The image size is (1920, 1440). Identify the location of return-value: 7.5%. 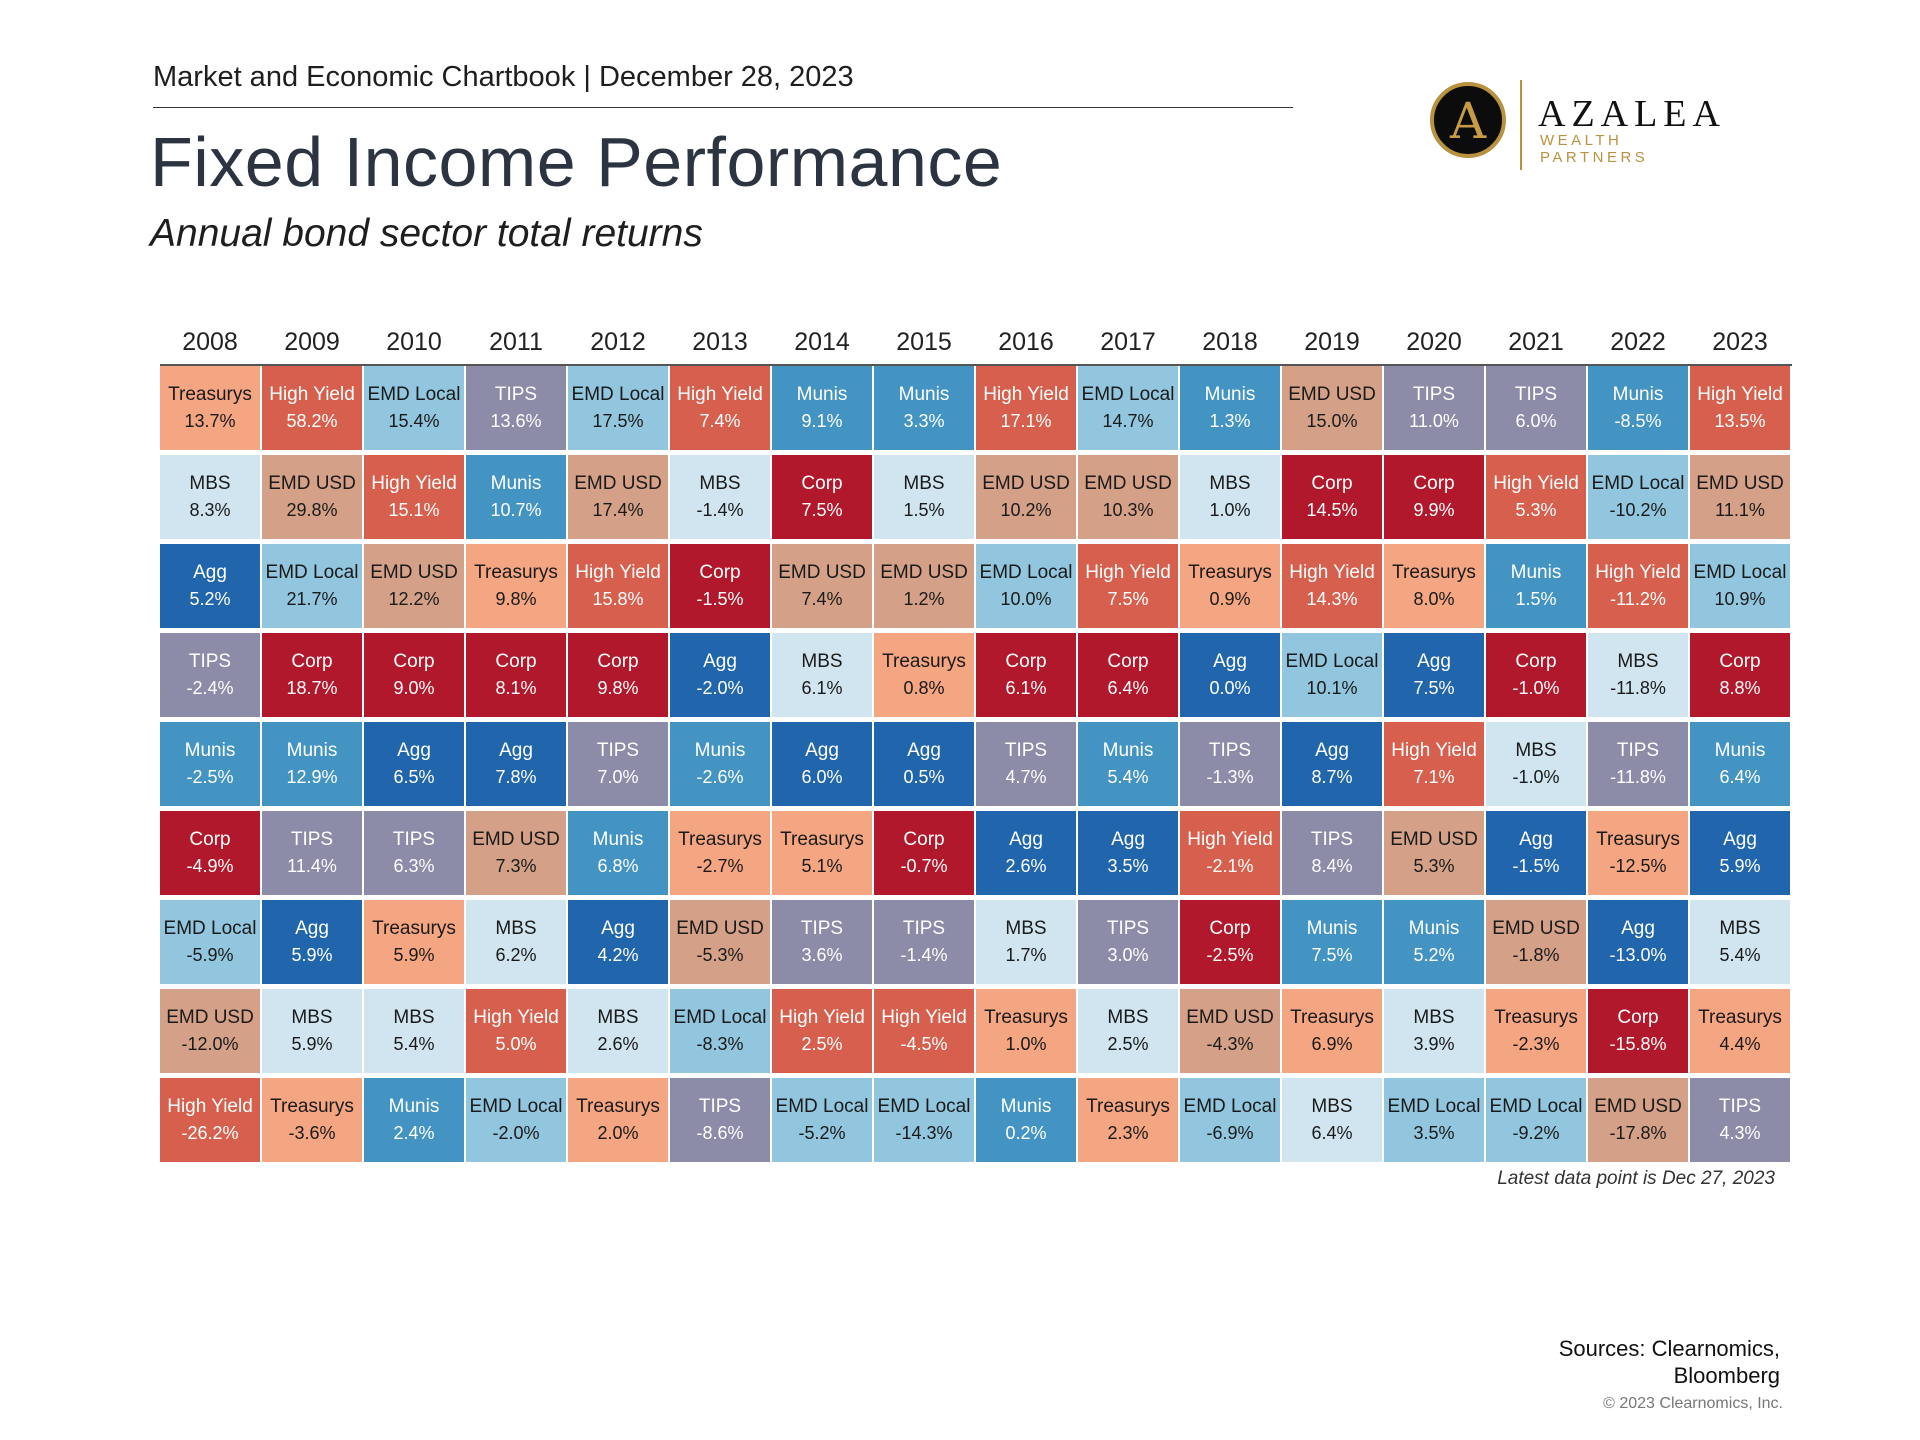
(1332, 955).